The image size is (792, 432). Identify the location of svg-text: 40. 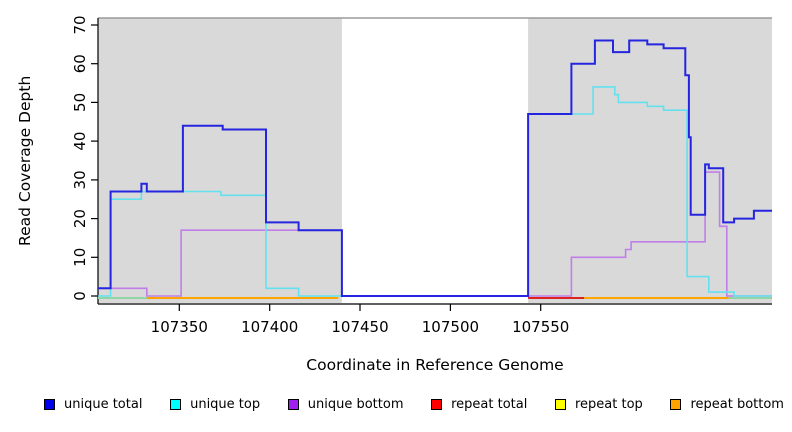
(80, 141).